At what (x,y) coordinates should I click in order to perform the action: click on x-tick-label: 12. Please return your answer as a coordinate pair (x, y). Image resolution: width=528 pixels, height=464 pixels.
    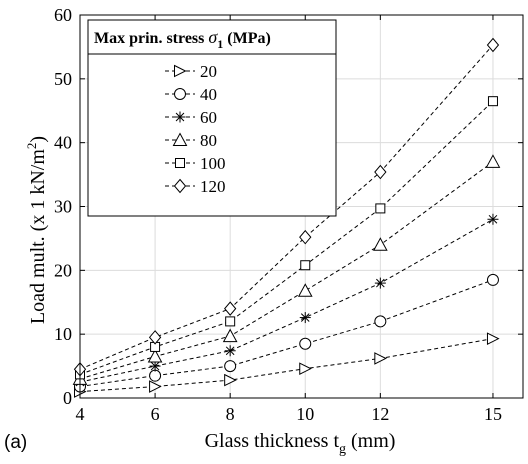
    Looking at the image, I should click on (380, 414).